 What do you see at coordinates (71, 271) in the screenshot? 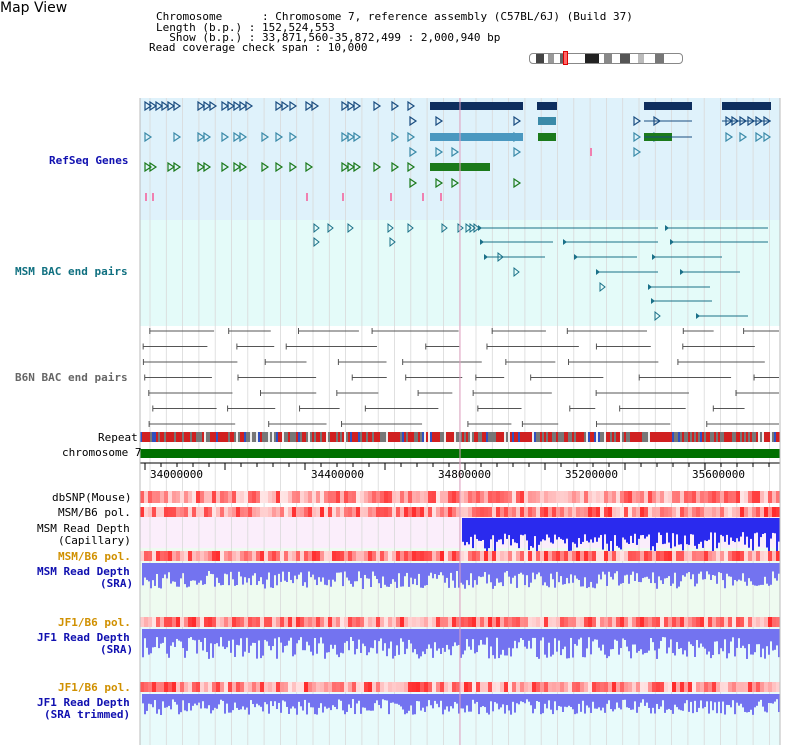
I see `msm-bac-label: MSM BAC end pairs` at bounding box center [71, 271].